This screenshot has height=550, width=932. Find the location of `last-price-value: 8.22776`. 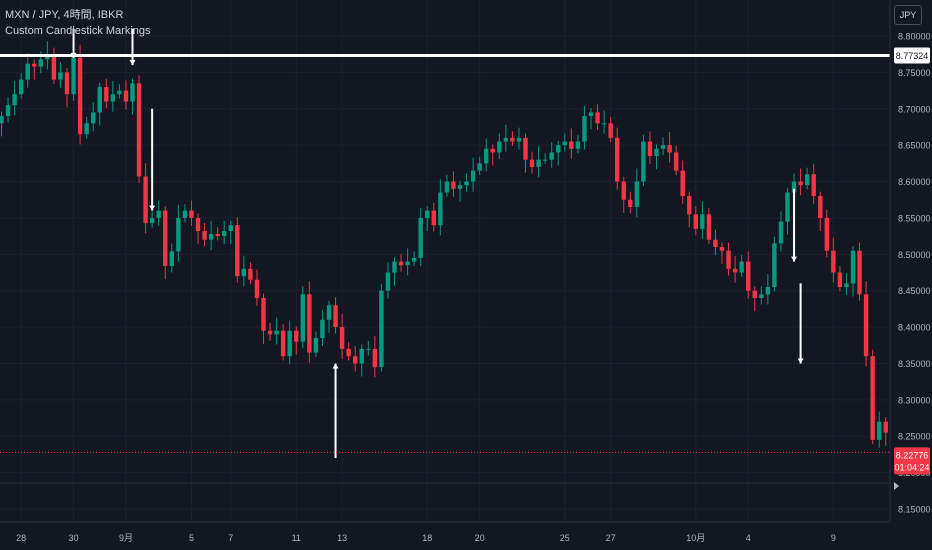

last-price-value: 8.22776 is located at coordinates (912, 455).